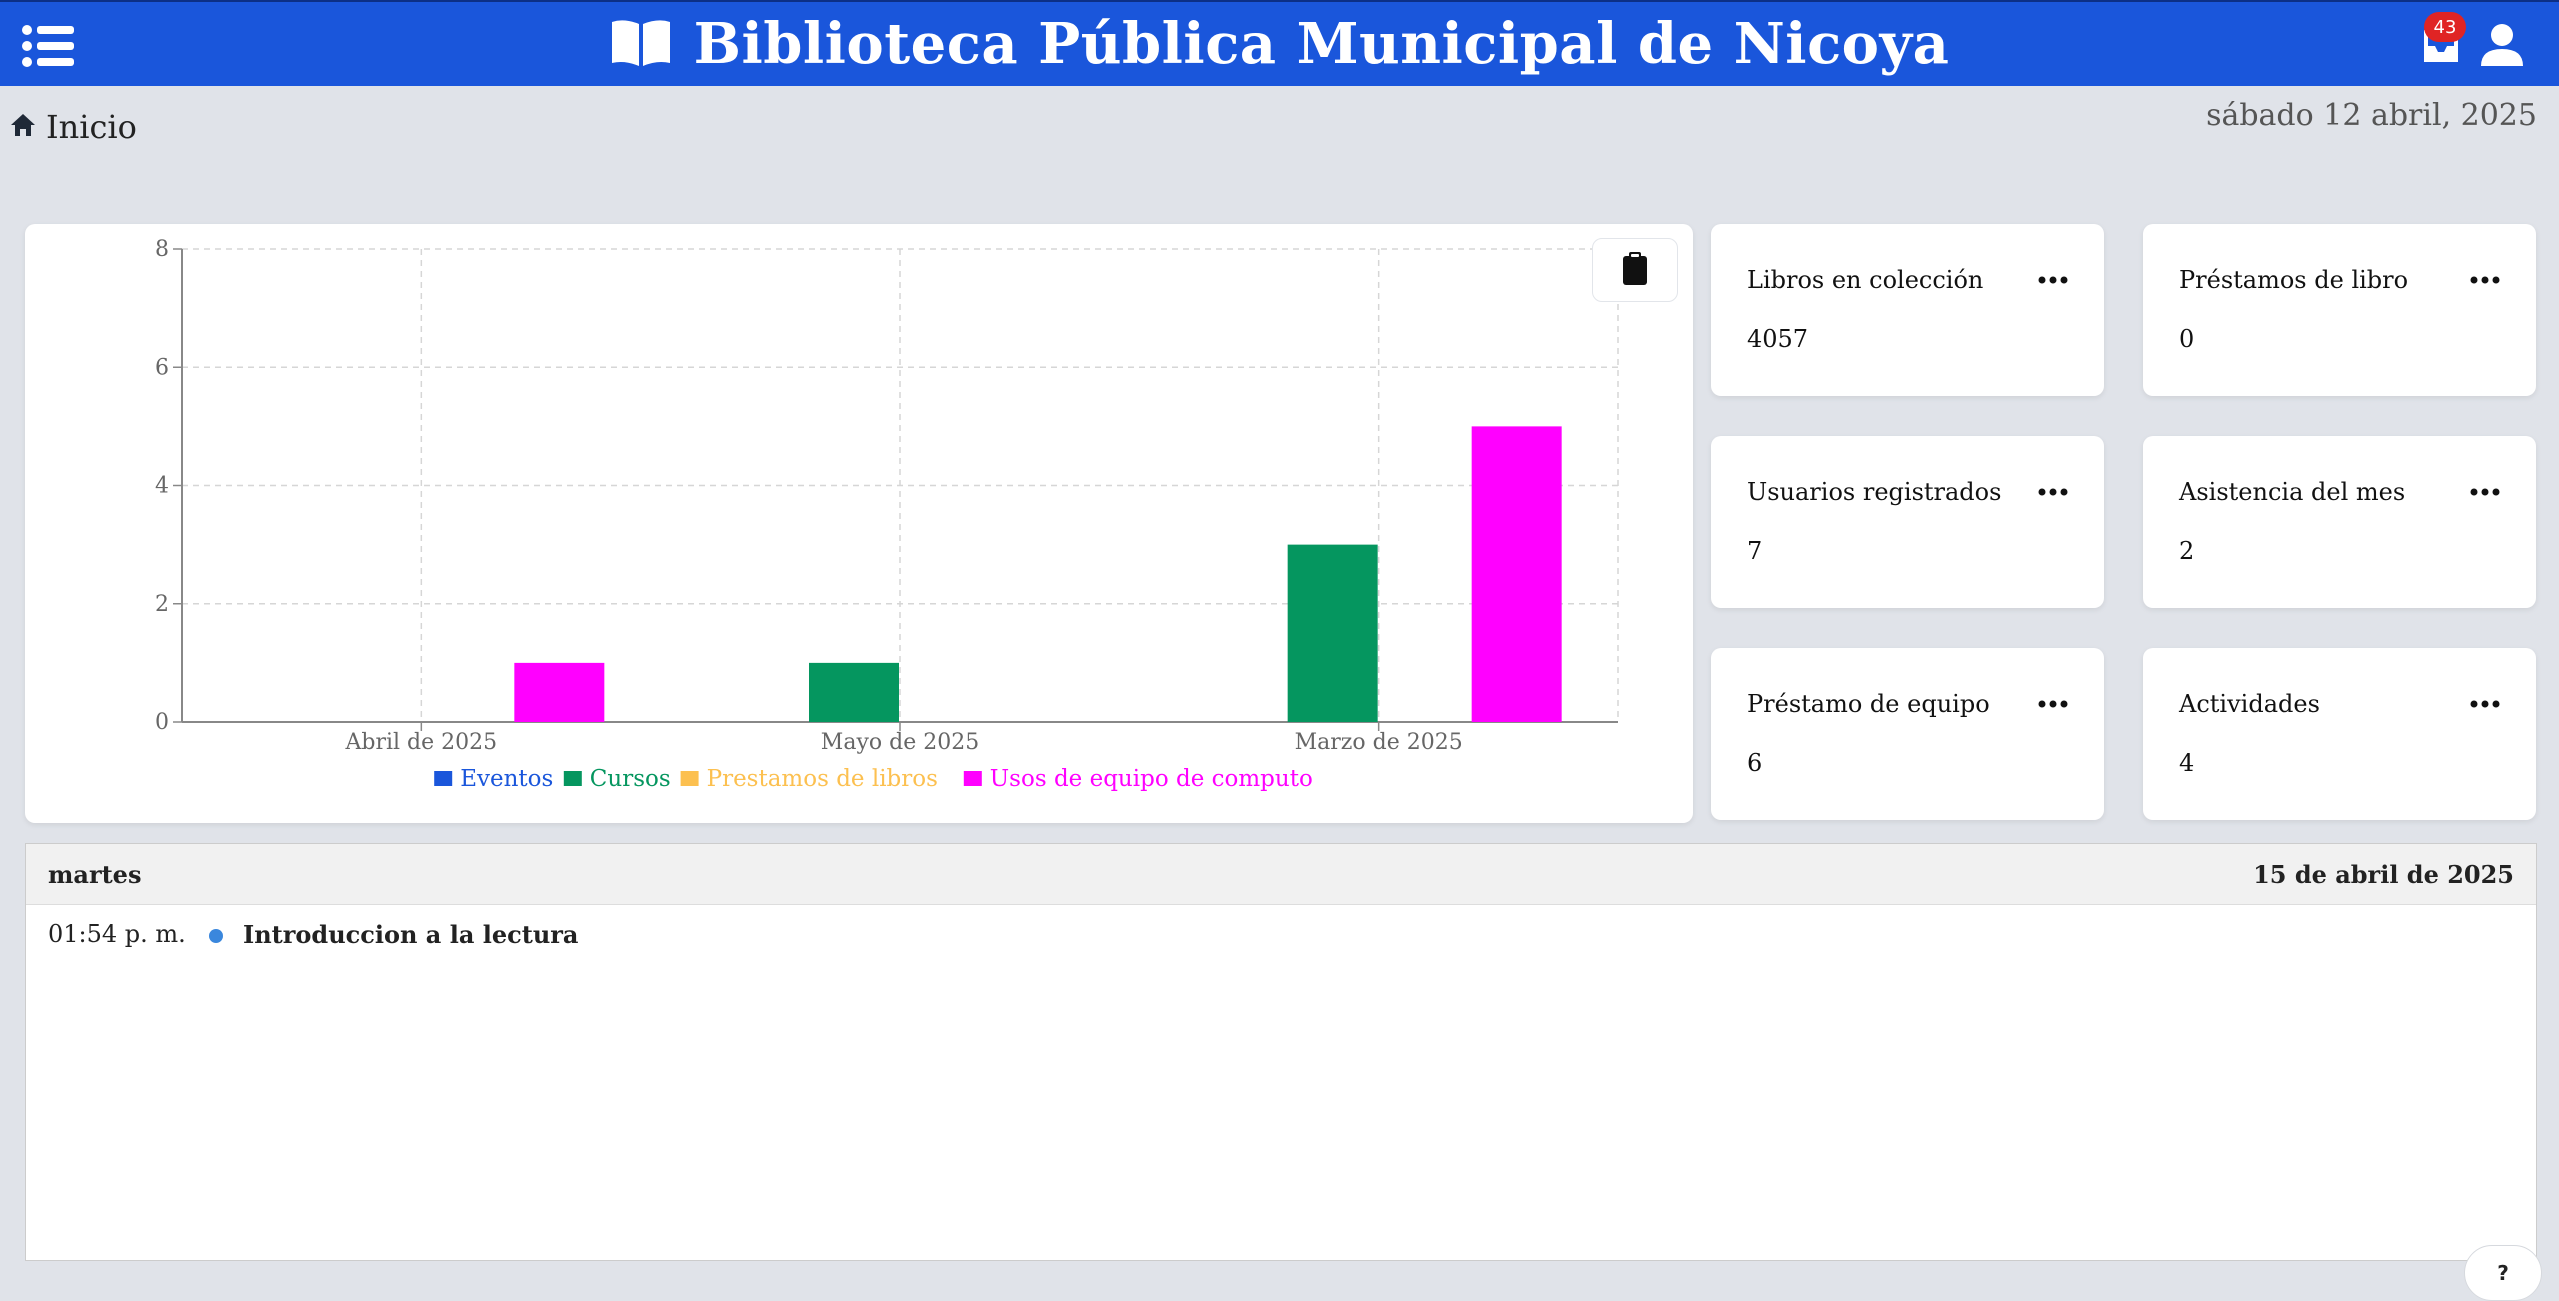  What do you see at coordinates (1874, 492) in the screenshot?
I see `stat-label: Usuarios registrados` at bounding box center [1874, 492].